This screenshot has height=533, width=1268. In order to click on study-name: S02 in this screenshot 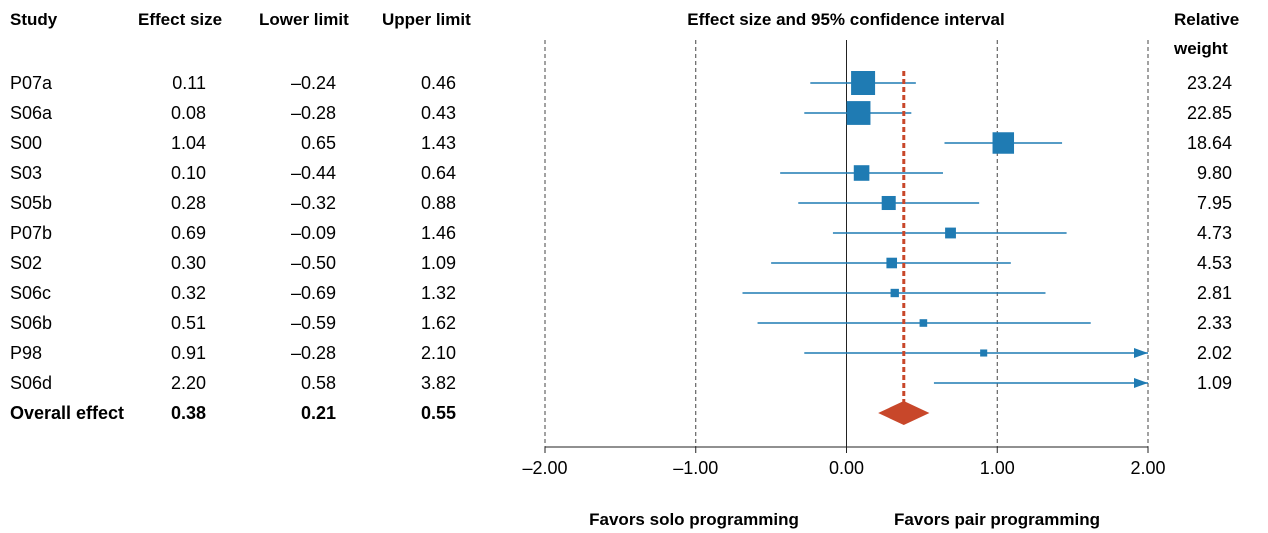, I will do `click(26, 263)`.